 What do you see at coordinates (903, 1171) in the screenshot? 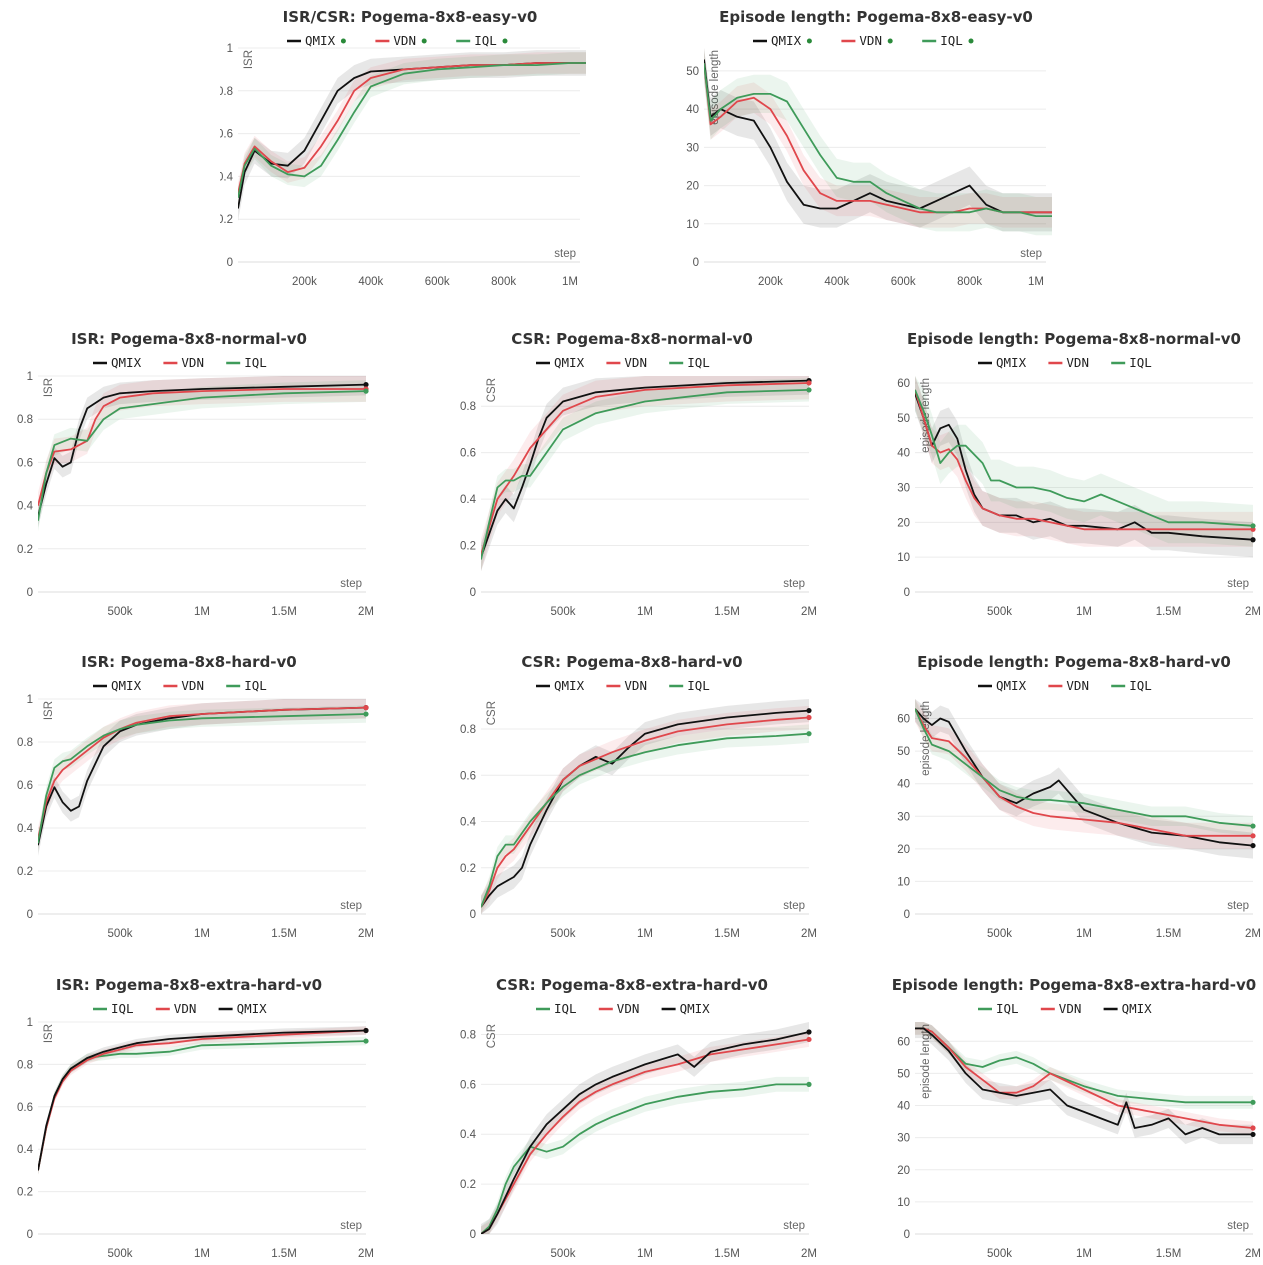
I see `y-tick-label: 20` at bounding box center [903, 1171].